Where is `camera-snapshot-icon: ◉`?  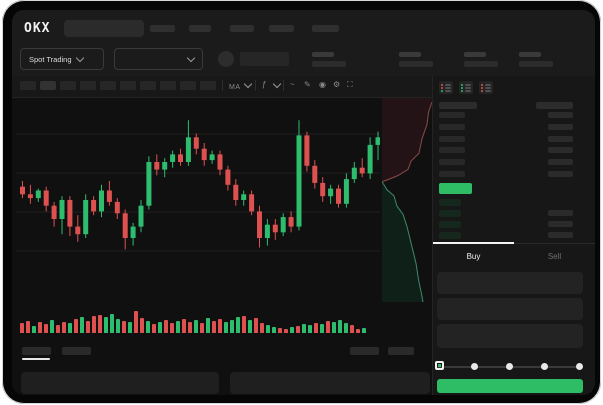 camera-snapshot-icon: ◉ is located at coordinates (322, 84).